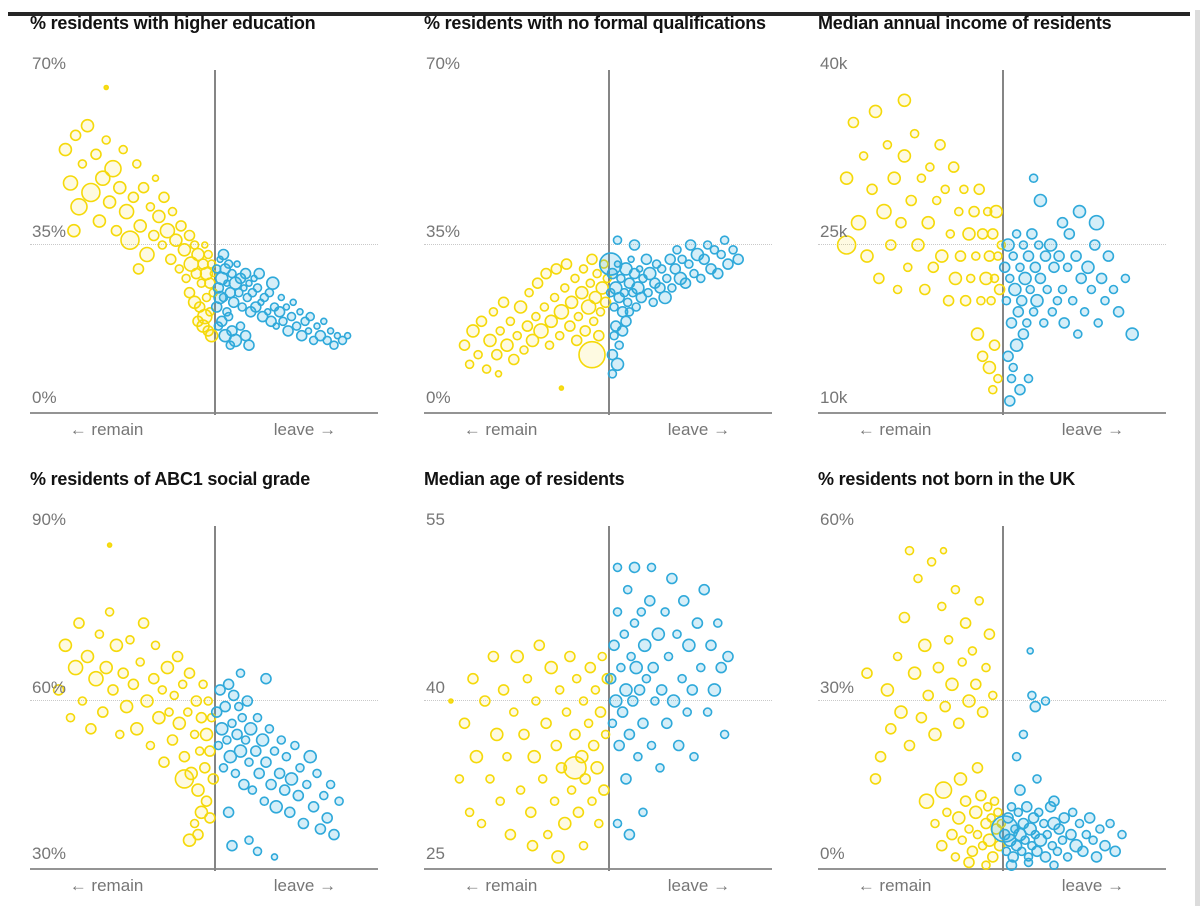 This screenshot has height=906, width=1200. Describe the element at coordinates (834, 63) in the screenshot. I see `y-tick-top: 40k` at that location.